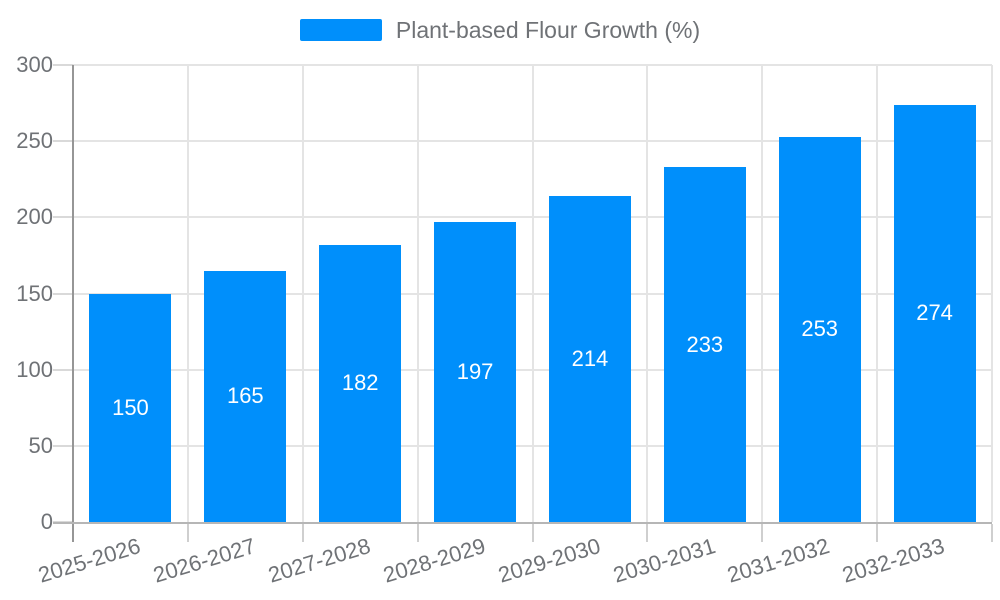  Describe the element at coordinates (522, 523) in the screenshot. I see `x-axis-line` at that location.